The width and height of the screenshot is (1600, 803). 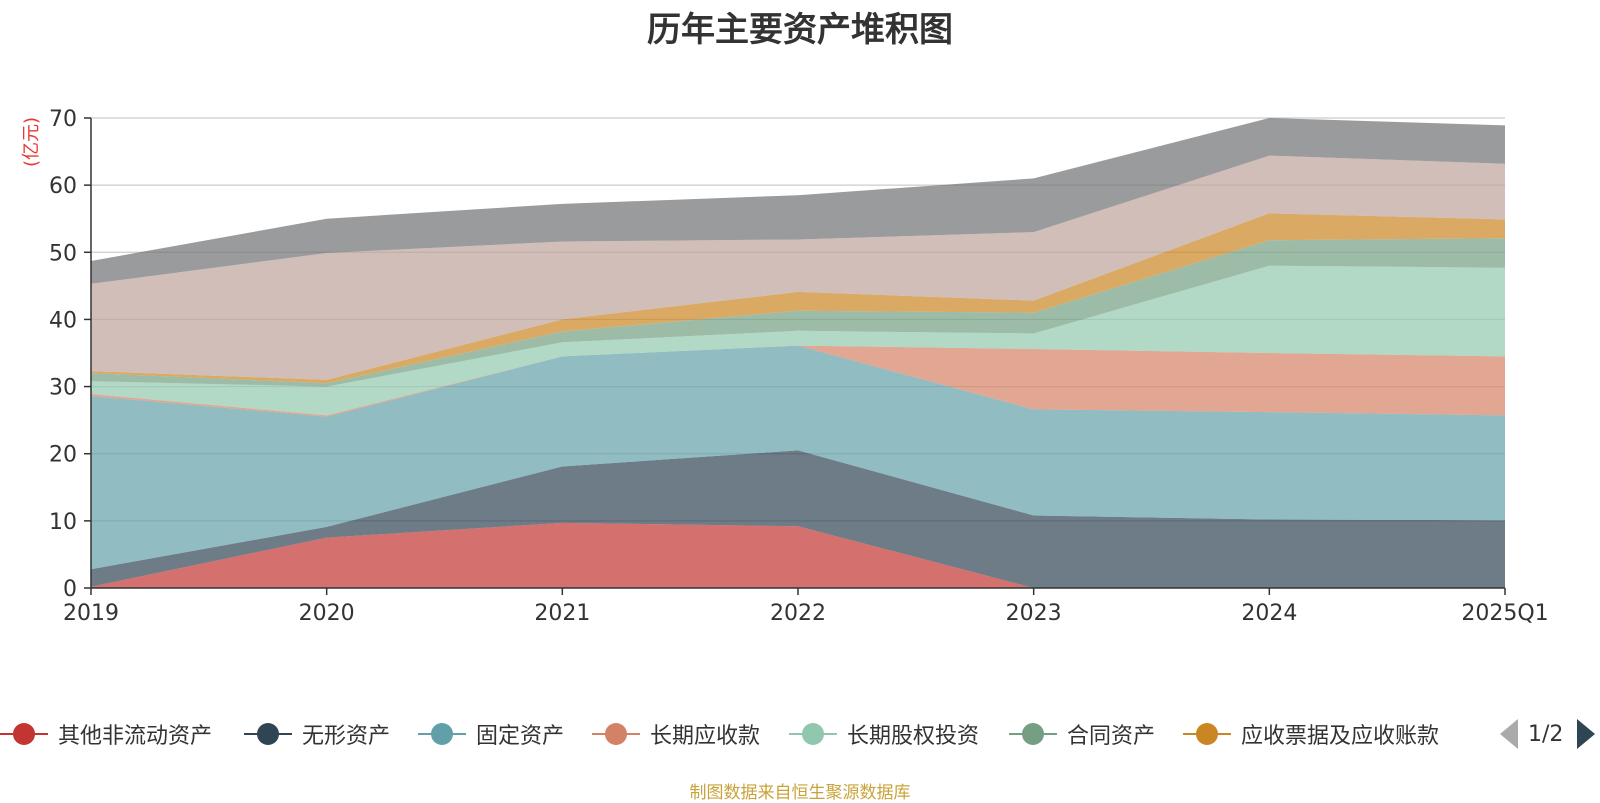 What do you see at coordinates (63, 388) in the screenshot?
I see `y-tick-label: 30` at bounding box center [63, 388].